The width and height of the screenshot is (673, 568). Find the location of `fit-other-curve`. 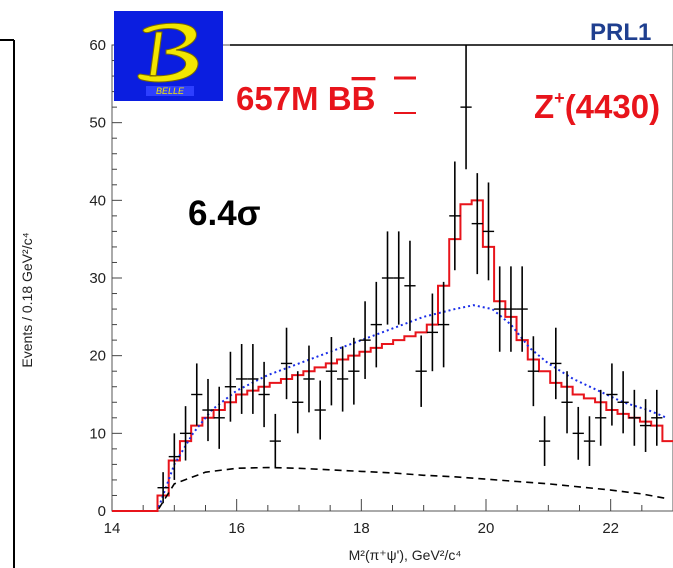

fit-other-curve is located at coordinates (412, 488).